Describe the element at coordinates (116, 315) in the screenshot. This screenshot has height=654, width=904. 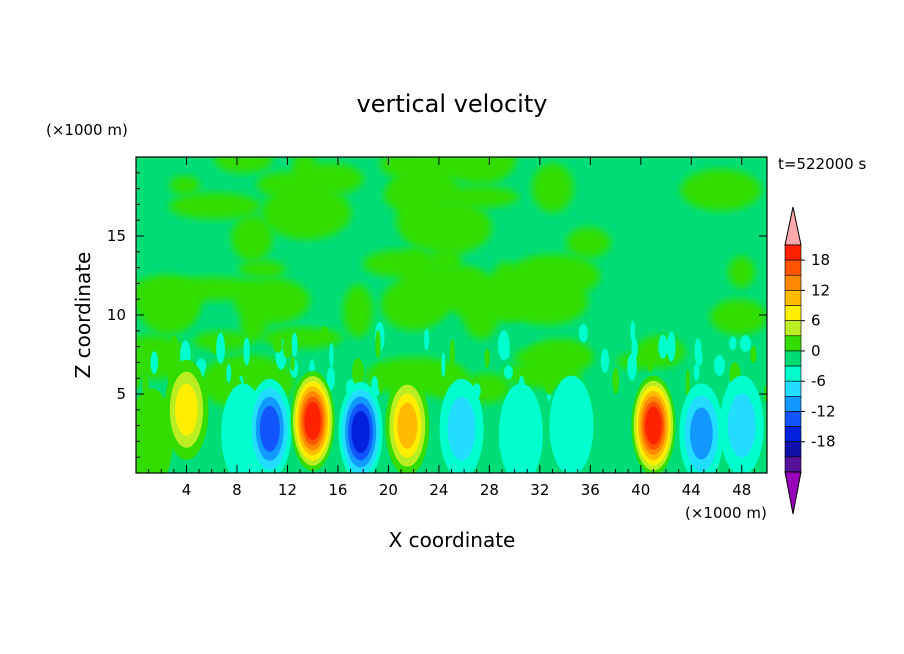
I see `y-tick-label: 10` at that location.